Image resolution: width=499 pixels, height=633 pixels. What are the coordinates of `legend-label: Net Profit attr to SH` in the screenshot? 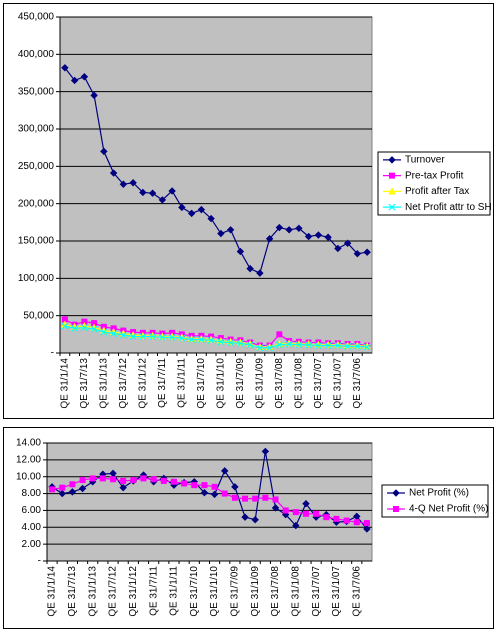 It's located at (448, 207).